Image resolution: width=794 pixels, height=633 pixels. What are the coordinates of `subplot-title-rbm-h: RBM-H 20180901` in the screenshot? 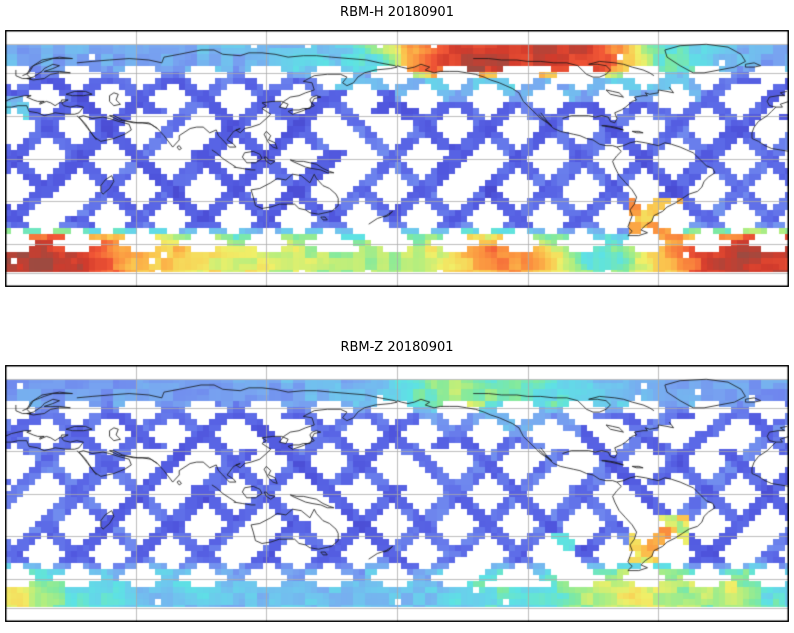 It's located at (397, 12).